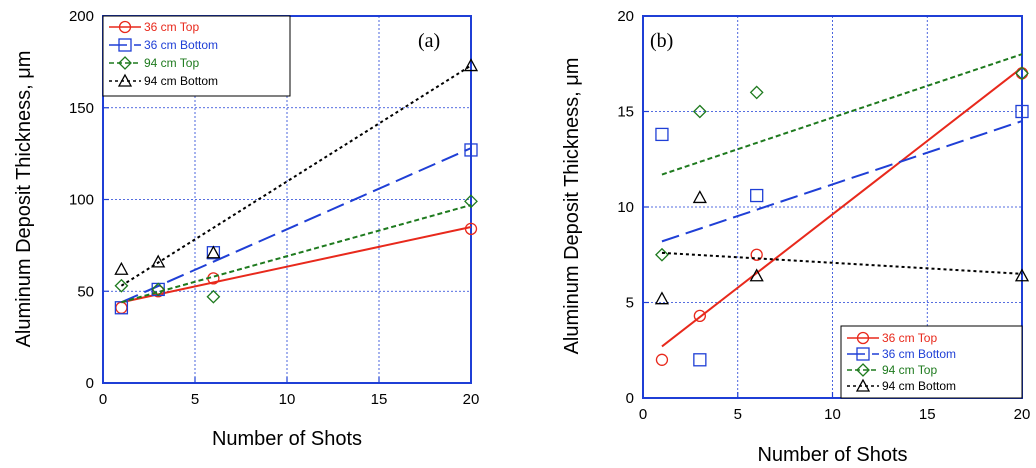 This screenshot has width=1036, height=468. What do you see at coordinates (661, 41) in the screenshot?
I see `panel-label: (b)` at bounding box center [661, 41].